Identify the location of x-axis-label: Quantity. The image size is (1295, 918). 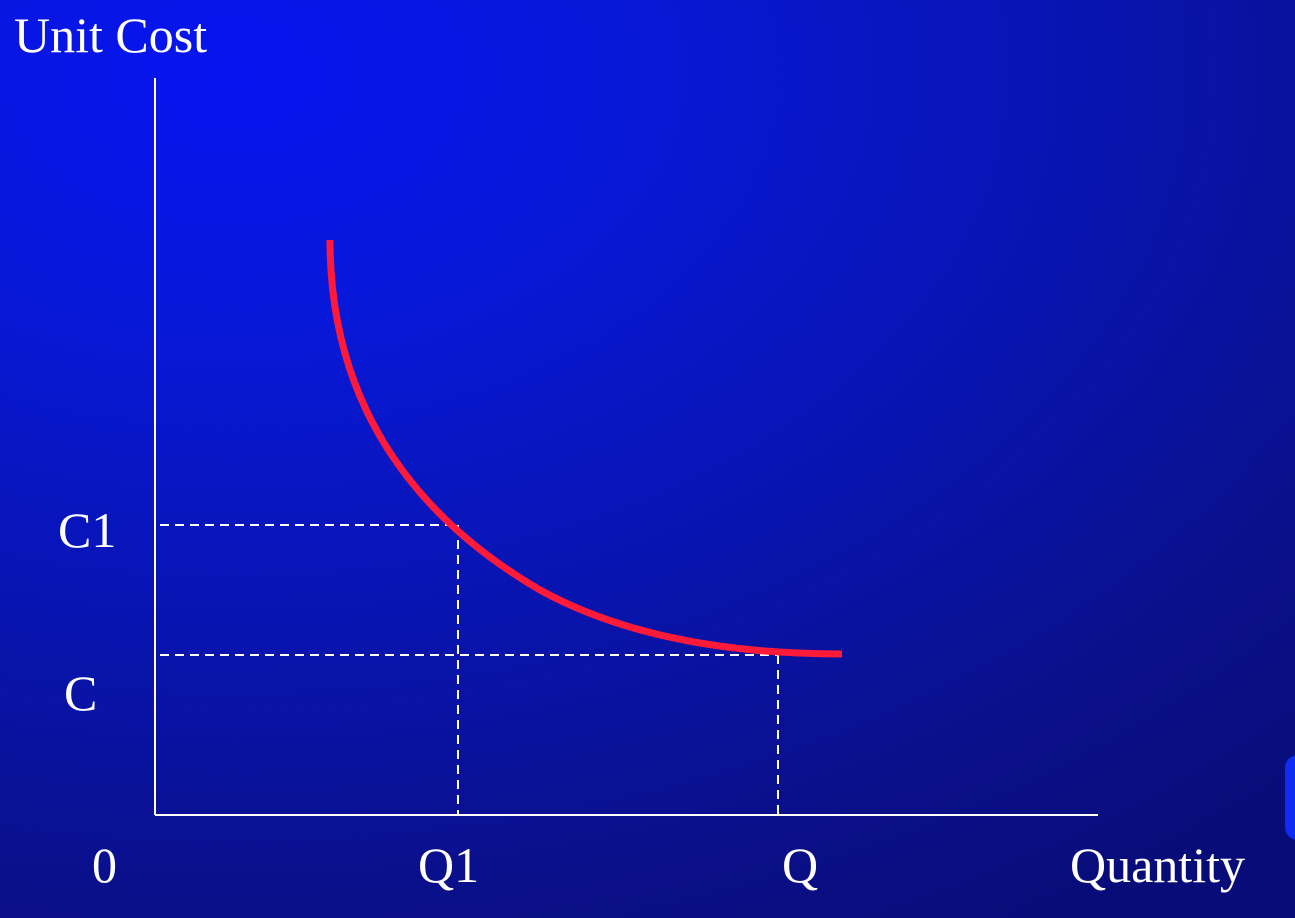
(1157, 865).